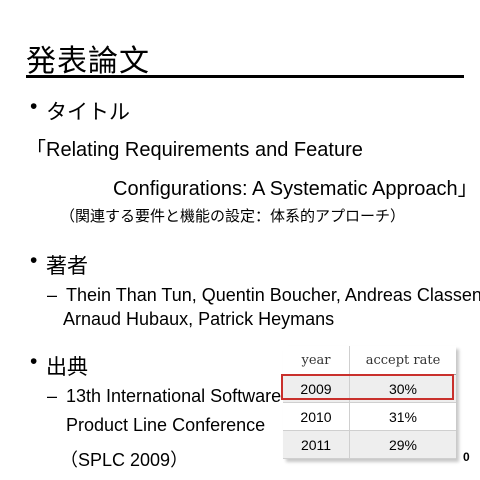 Image resolution: width=480 pixels, height=480 pixels. What do you see at coordinates (402, 416) in the screenshot?
I see `cell-accept-rate: 31%` at bounding box center [402, 416].